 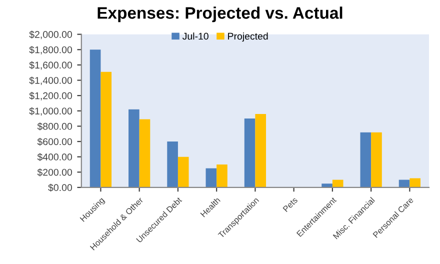 What do you see at coordinates (50, 96) in the screenshot?
I see `y-tick-label: $1,200.00` at bounding box center [50, 96].